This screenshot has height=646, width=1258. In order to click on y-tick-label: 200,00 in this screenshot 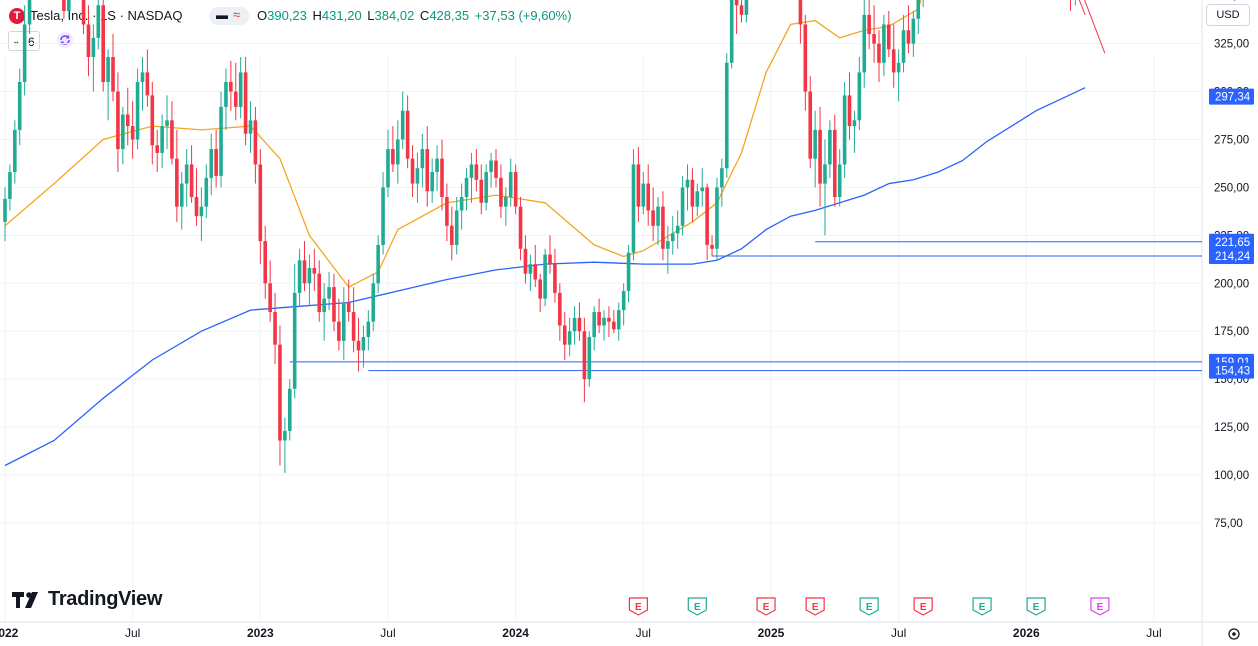, I will do `click(1231, 284)`.